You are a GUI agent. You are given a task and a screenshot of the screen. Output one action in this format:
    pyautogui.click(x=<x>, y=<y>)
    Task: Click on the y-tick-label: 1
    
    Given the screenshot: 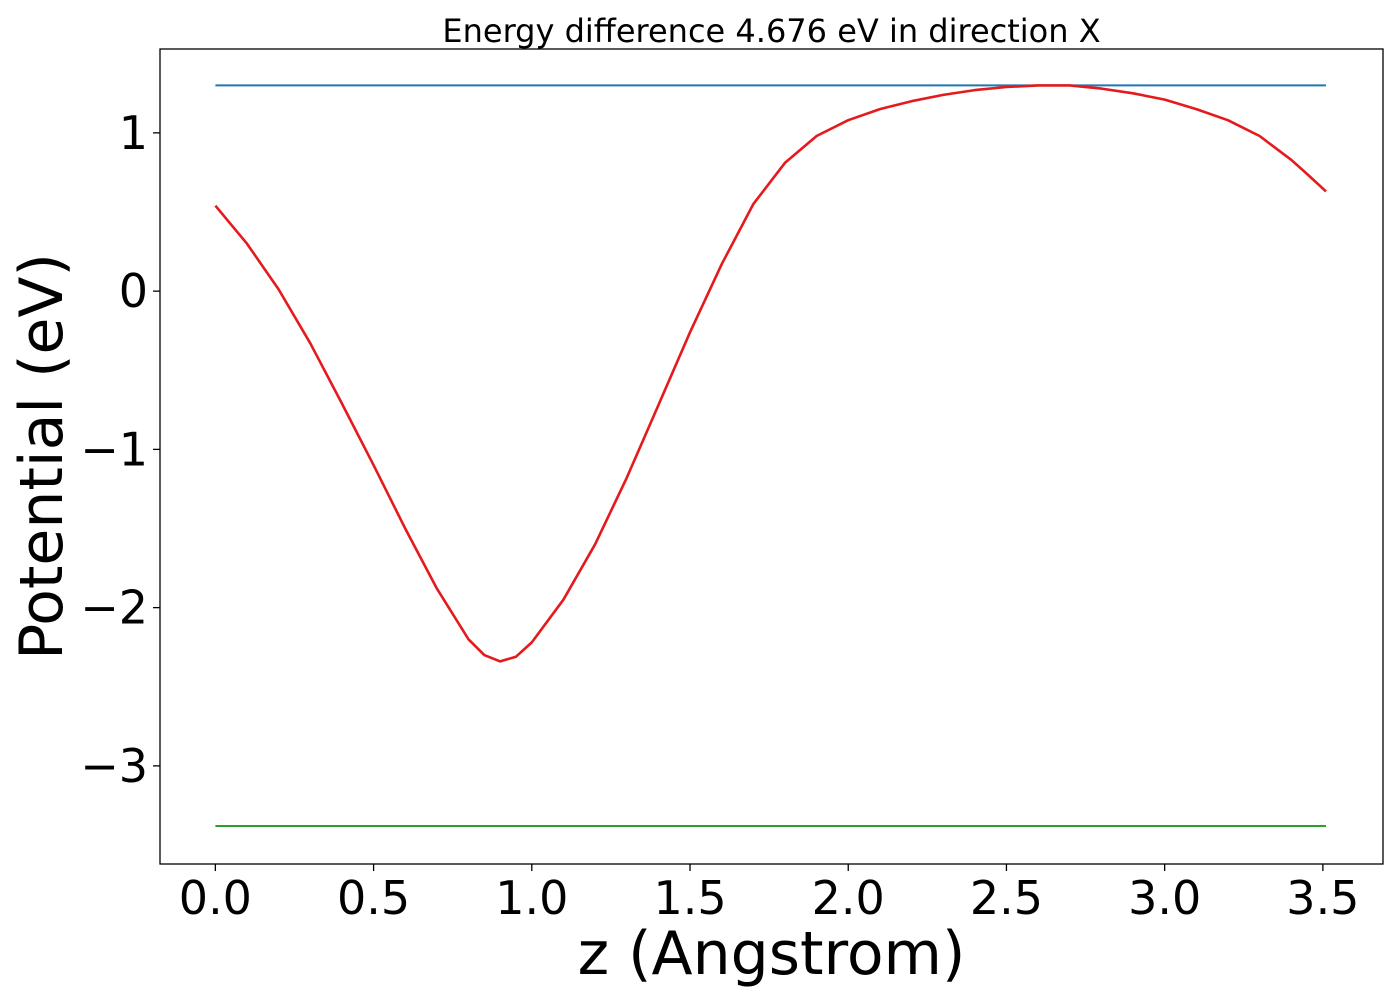 What is the action you would take?
    pyautogui.click(x=133, y=133)
    